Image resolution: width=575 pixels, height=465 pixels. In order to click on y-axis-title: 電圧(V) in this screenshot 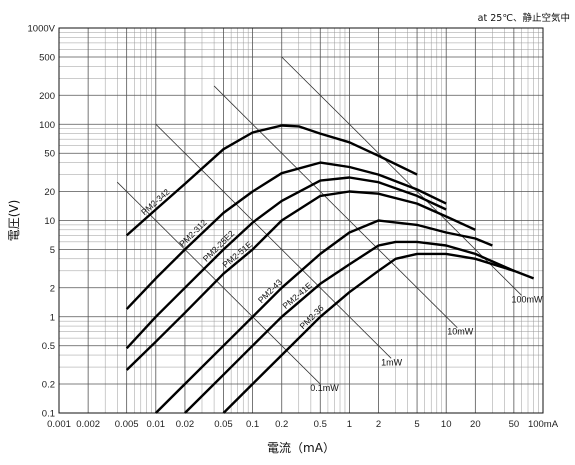, I will do `click(14, 221)`.